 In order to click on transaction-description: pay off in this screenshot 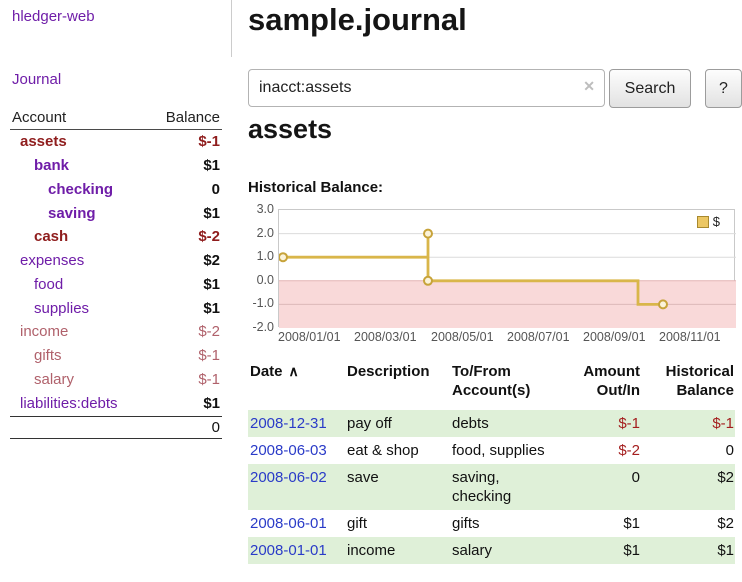, I will do `click(369, 423)`.